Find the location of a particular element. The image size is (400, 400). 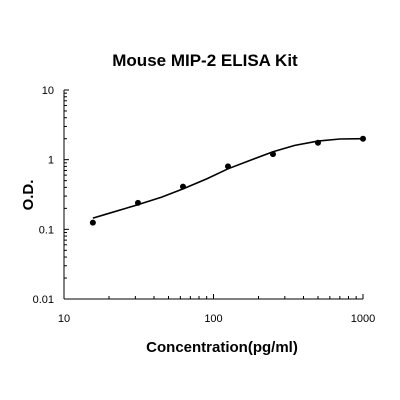

y-tick-label: 1 is located at coordinates (51, 161).